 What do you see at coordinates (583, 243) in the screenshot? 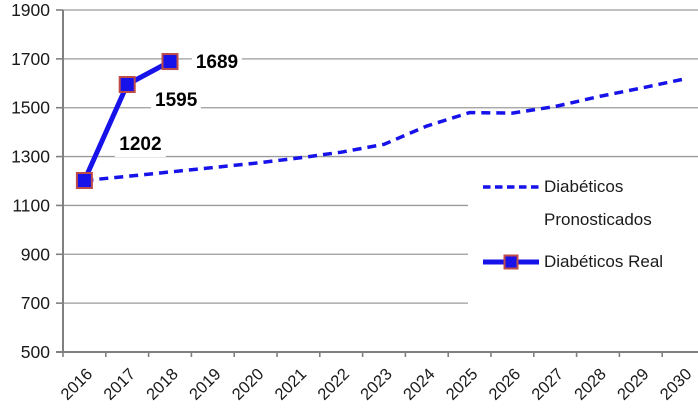
I see `legend: Diabéticos Pronosticados Diabéticos Real` at bounding box center [583, 243].